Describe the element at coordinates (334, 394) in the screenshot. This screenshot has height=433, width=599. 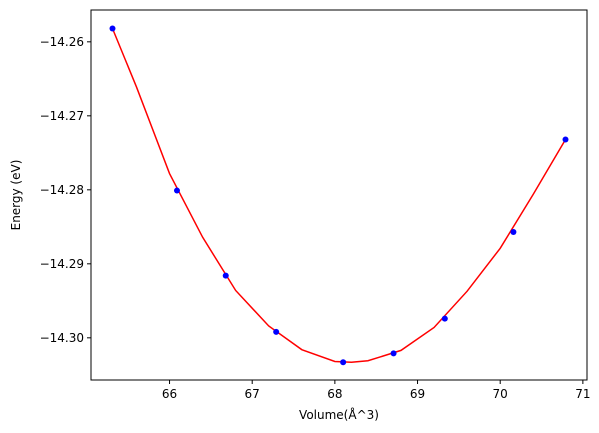
I see `x-tick-label: 68` at that location.